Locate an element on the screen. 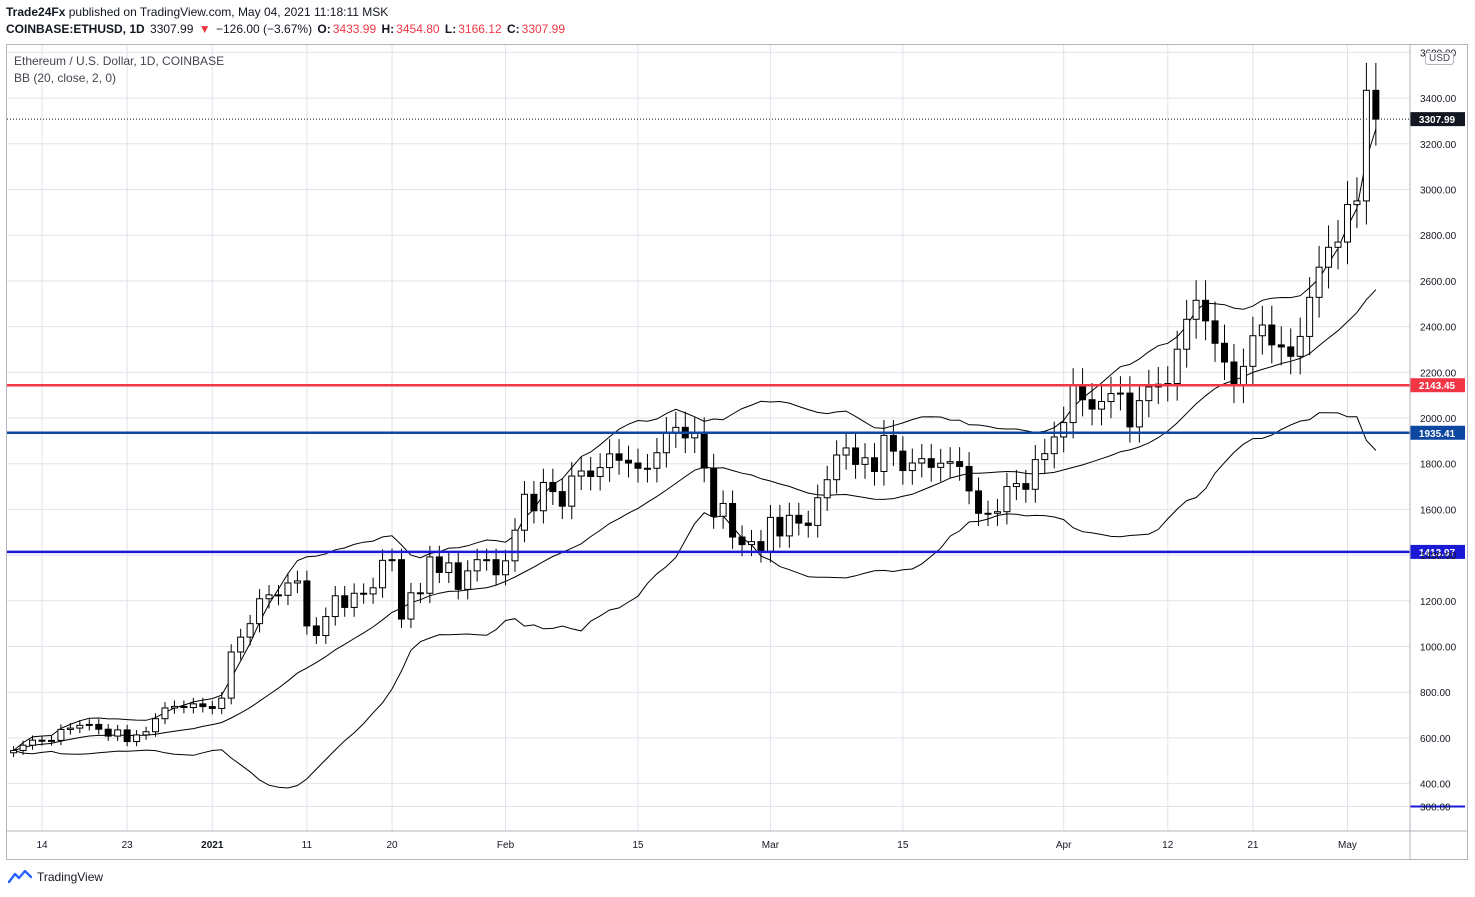 The height and width of the screenshot is (897, 1475). high-label: H: is located at coordinates (388, 29).